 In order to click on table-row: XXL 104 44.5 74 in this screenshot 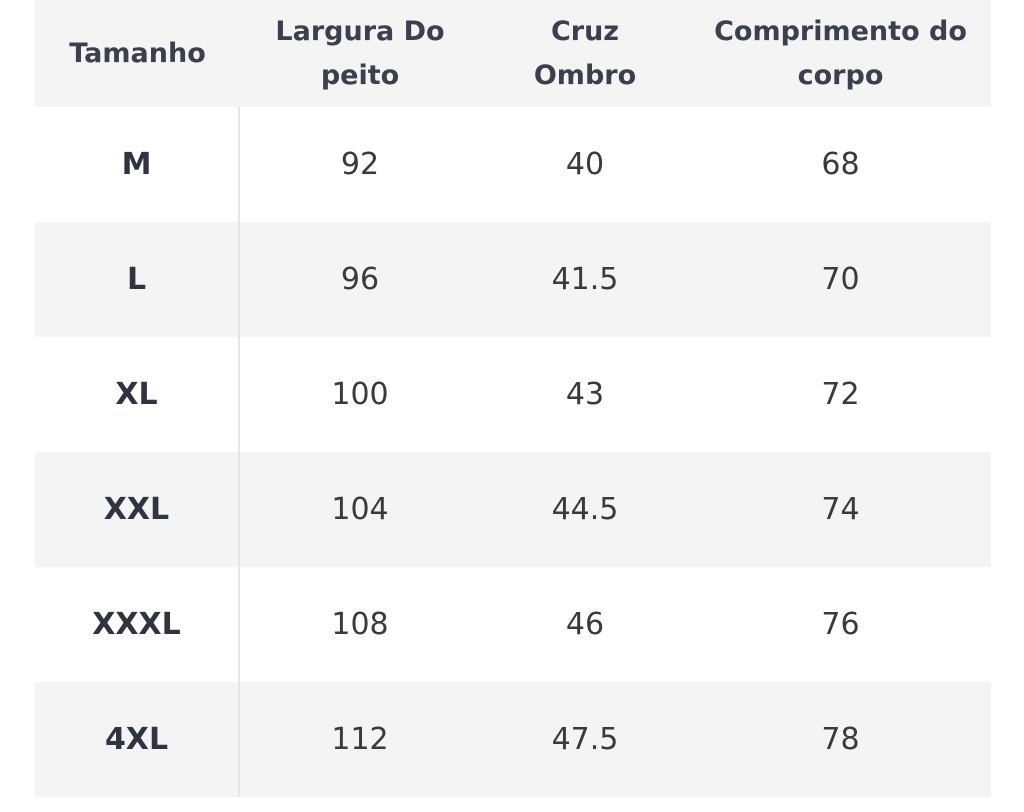, I will do `click(513, 509)`.